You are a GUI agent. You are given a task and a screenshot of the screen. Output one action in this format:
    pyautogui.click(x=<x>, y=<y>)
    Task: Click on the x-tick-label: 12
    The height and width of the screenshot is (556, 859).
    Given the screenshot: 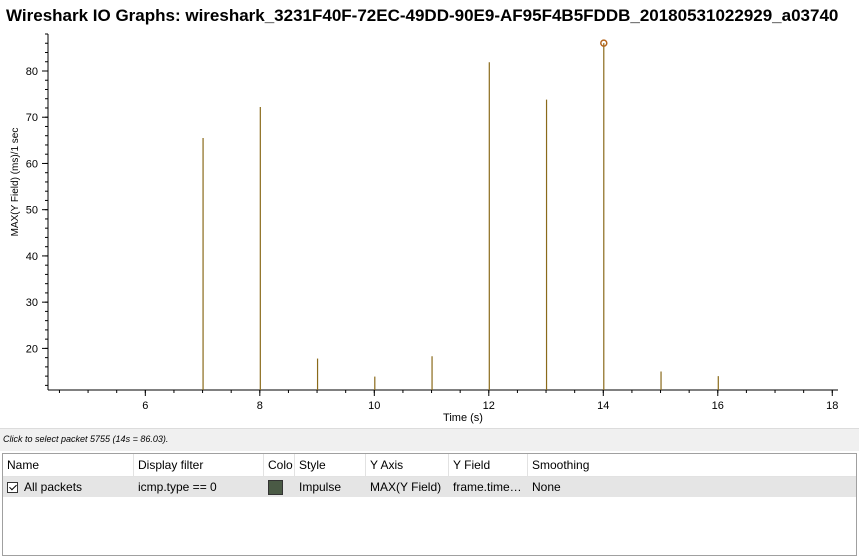 What is the action you would take?
    pyautogui.click(x=489, y=406)
    